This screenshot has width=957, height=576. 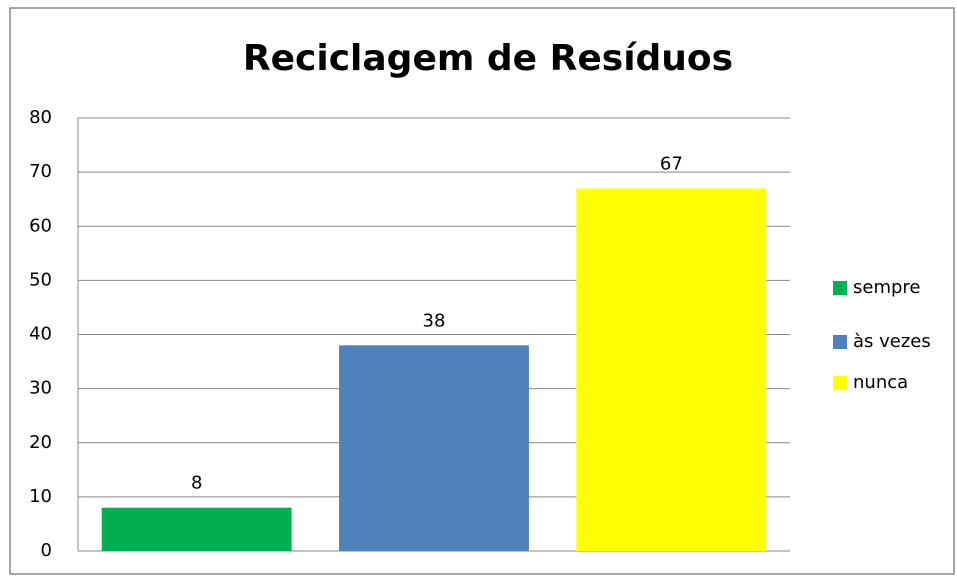 What do you see at coordinates (46, 550) in the screenshot?
I see `y-tick-label: 0` at bounding box center [46, 550].